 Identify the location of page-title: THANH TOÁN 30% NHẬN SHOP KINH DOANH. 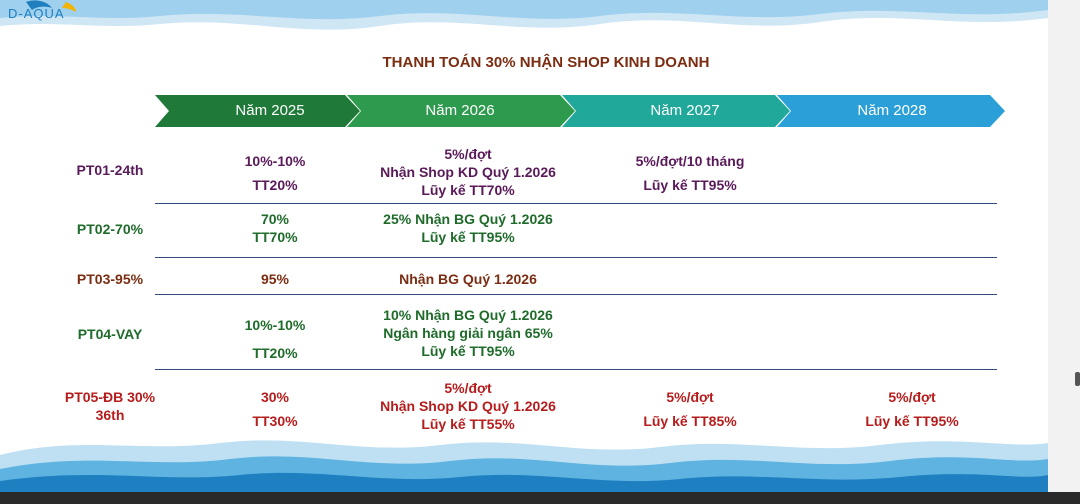
(546, 62).